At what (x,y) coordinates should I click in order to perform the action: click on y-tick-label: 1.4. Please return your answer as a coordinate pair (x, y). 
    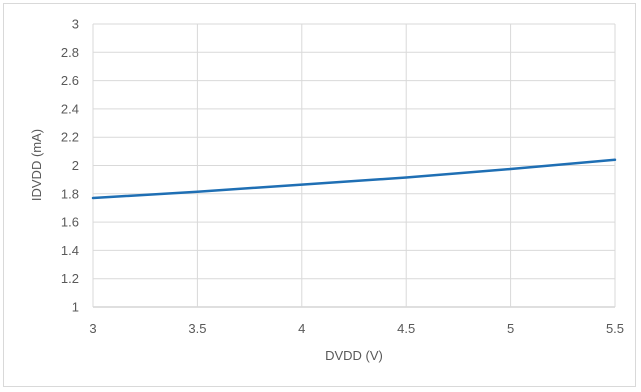
    Looking at the image, I should click on (70, 250).